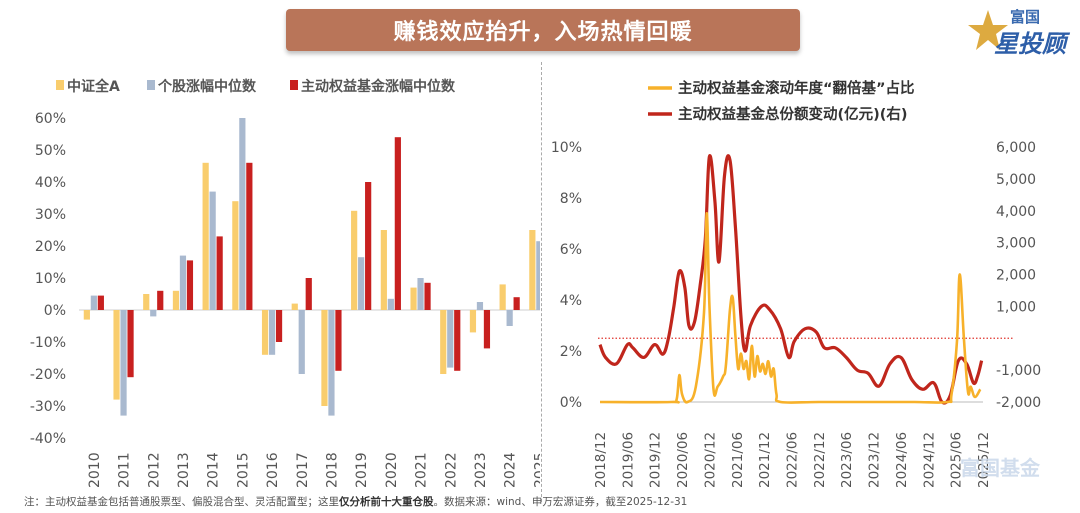 The width and height of the screenshot is (1080, 513). Describe the element at coordinates (50, 151) in the screenshot. I see `y-tick-label: 50%` at that location.